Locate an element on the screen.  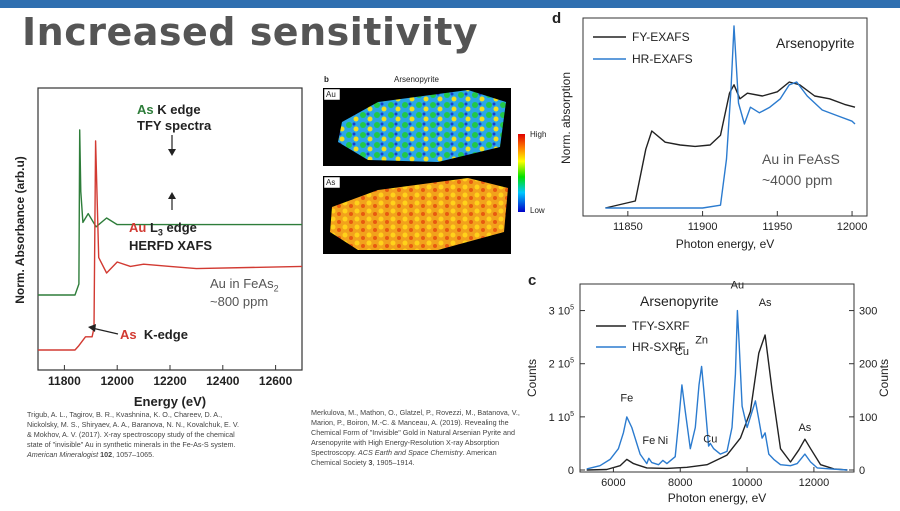
panel-d-x-tick-label: 12000 is located at coordinates (852, 227).